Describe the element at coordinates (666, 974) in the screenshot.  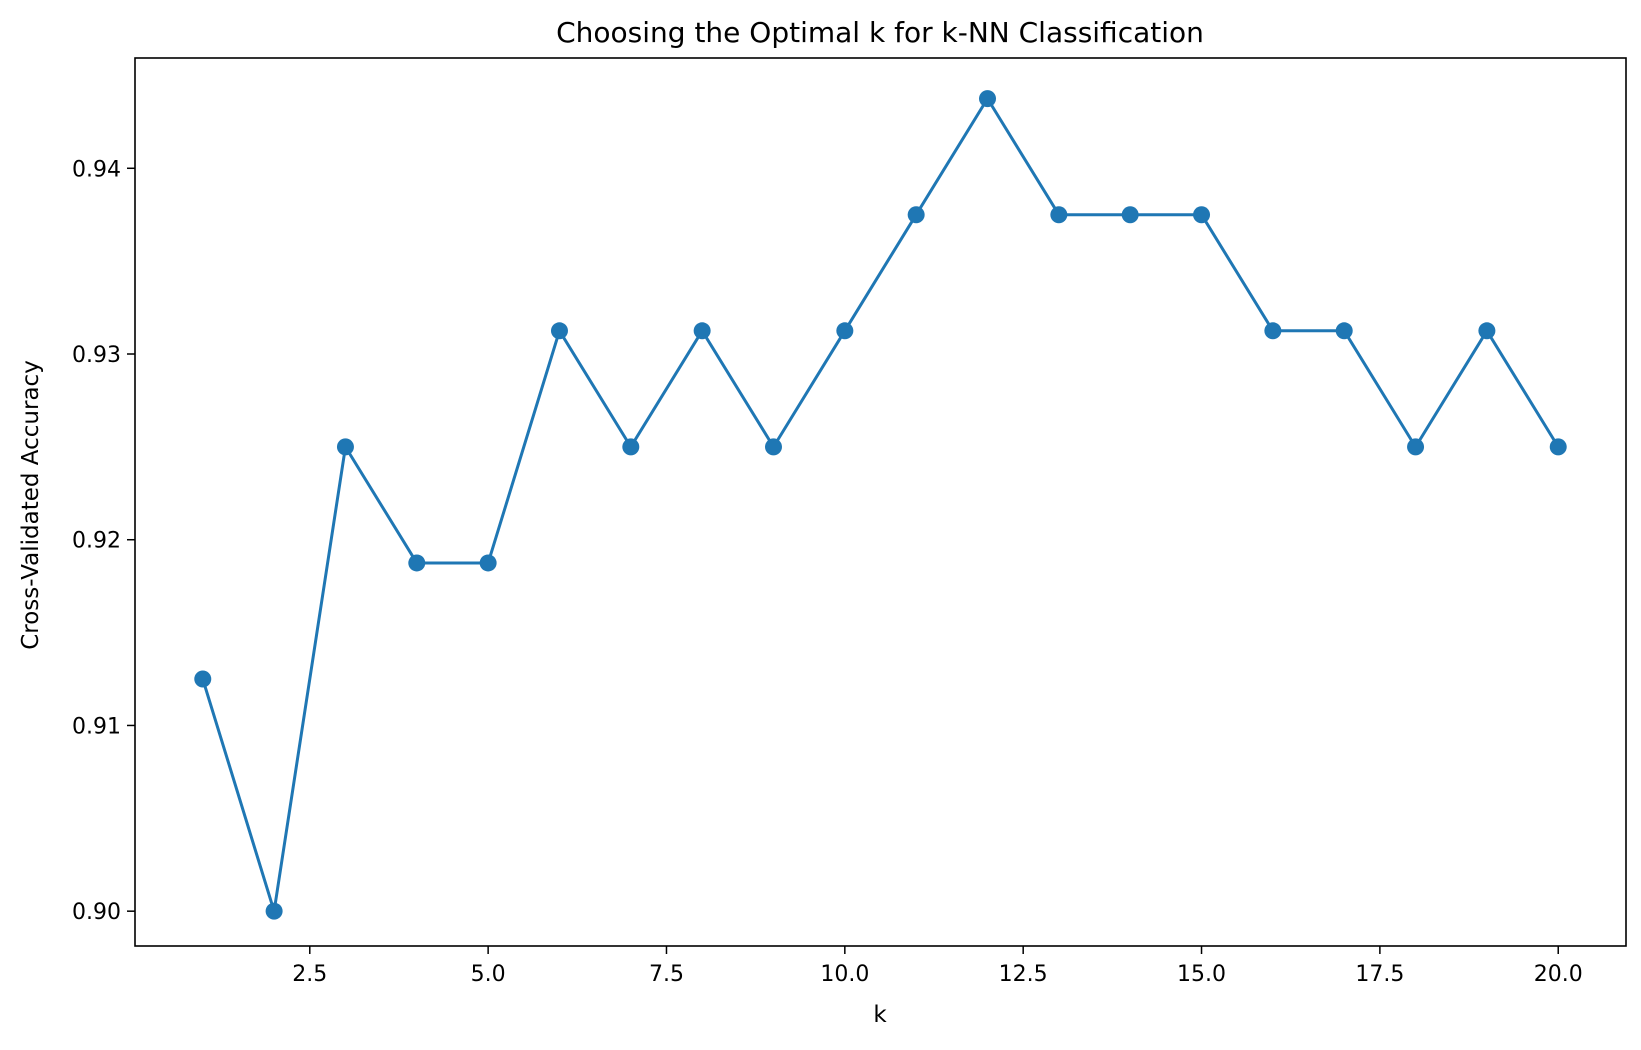
I see `x-tick-label: 7.5` at that location.